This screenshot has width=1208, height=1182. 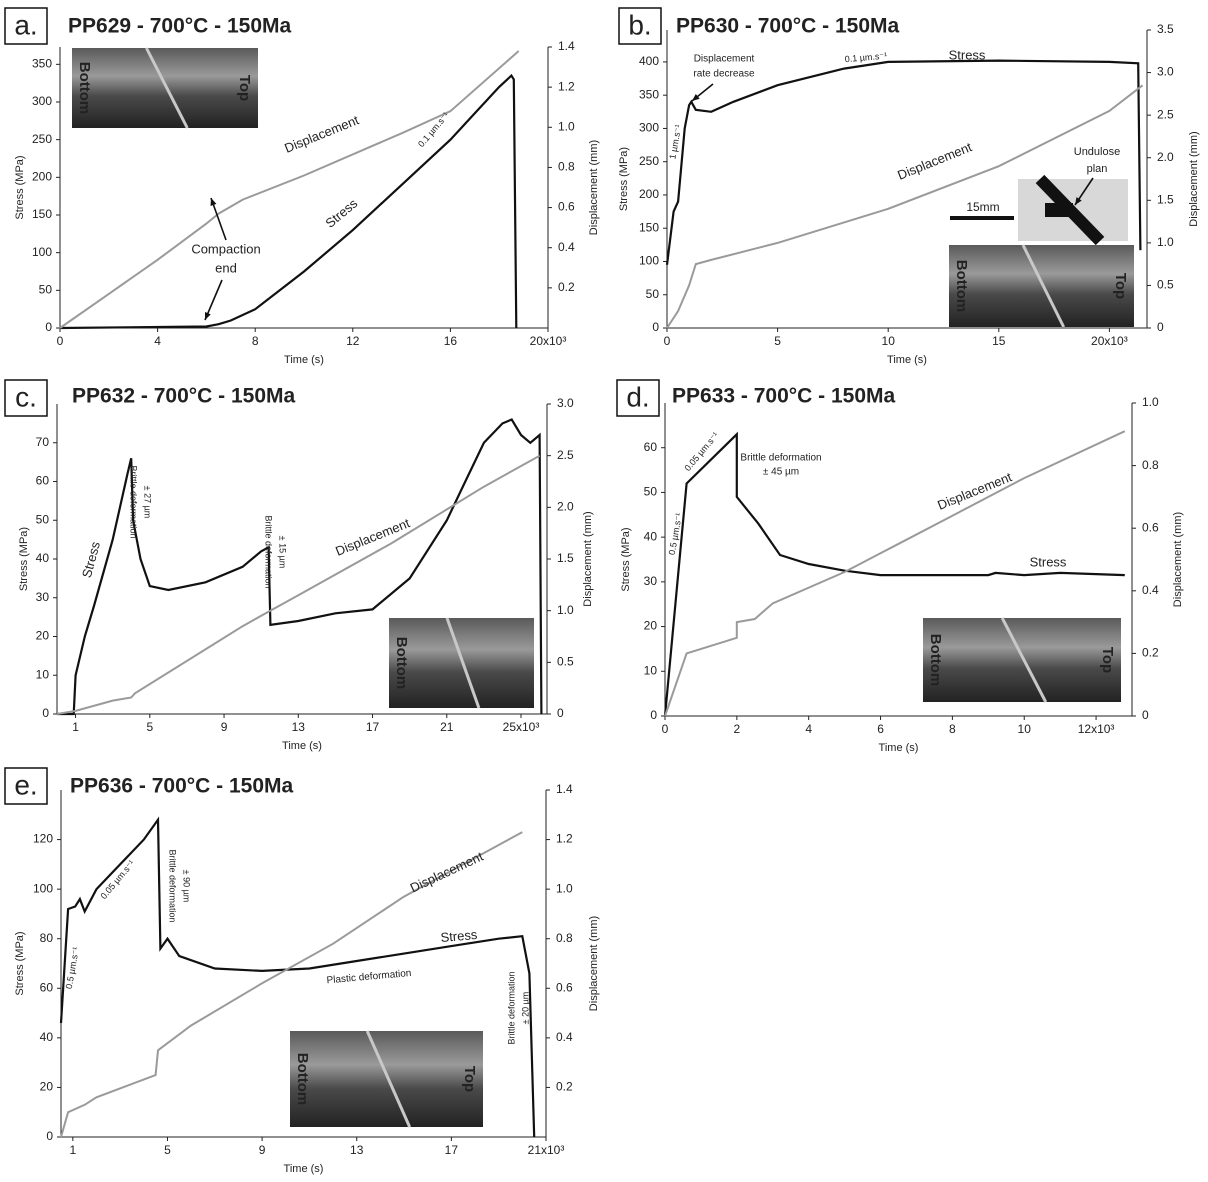 I want to click on y-tick-label: 60, so click(x=651, y=447).